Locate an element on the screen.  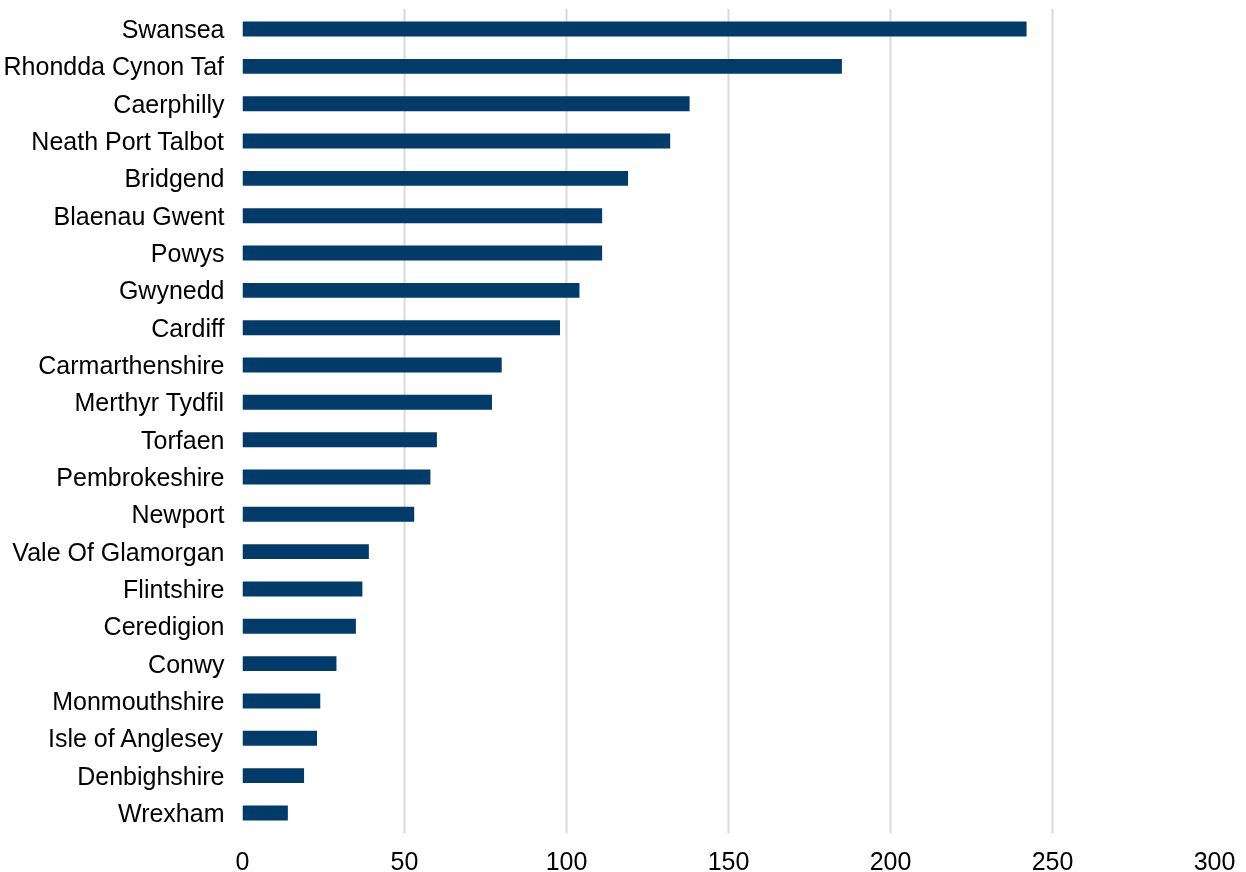
y-tick-label: Merthyr Tydfil is located at coordinates (149, 402).